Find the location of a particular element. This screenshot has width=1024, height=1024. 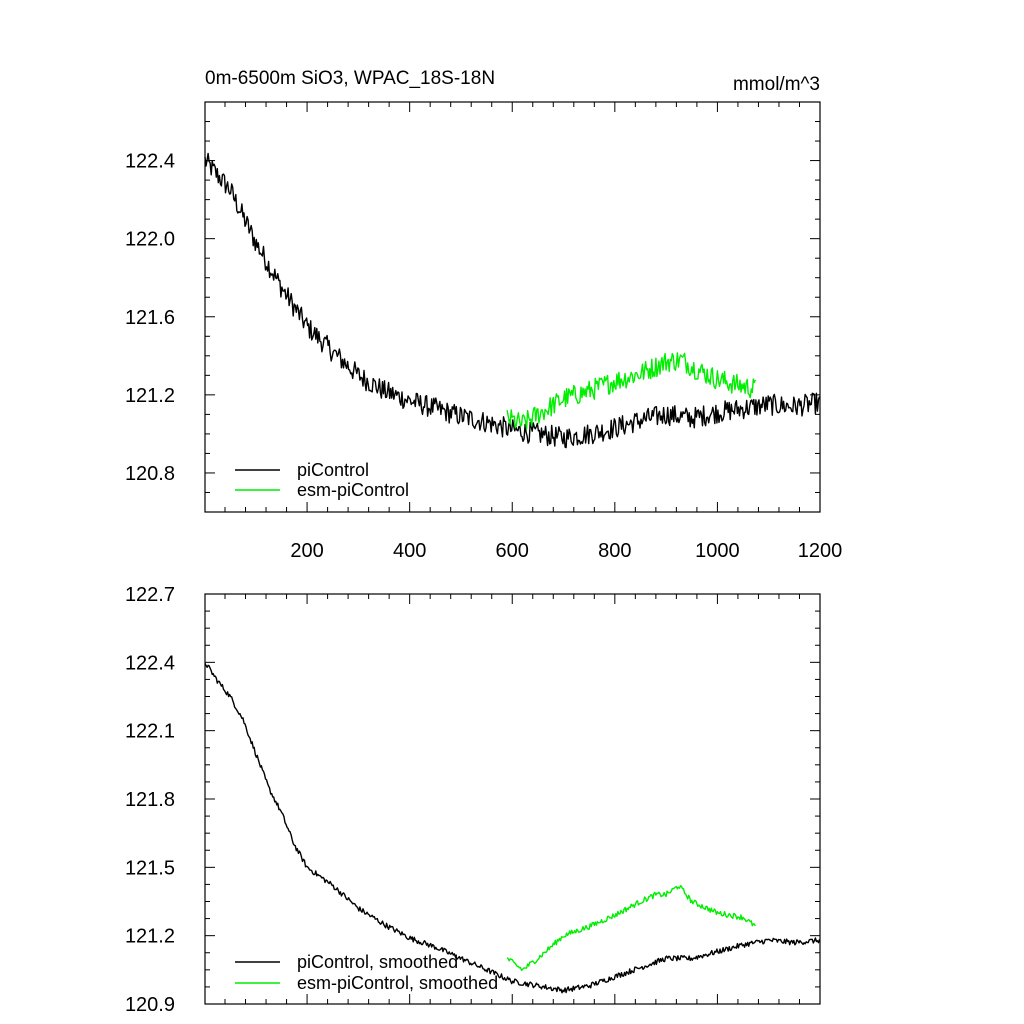

x-tick-label: 200 is located at coordinates (306, 551).